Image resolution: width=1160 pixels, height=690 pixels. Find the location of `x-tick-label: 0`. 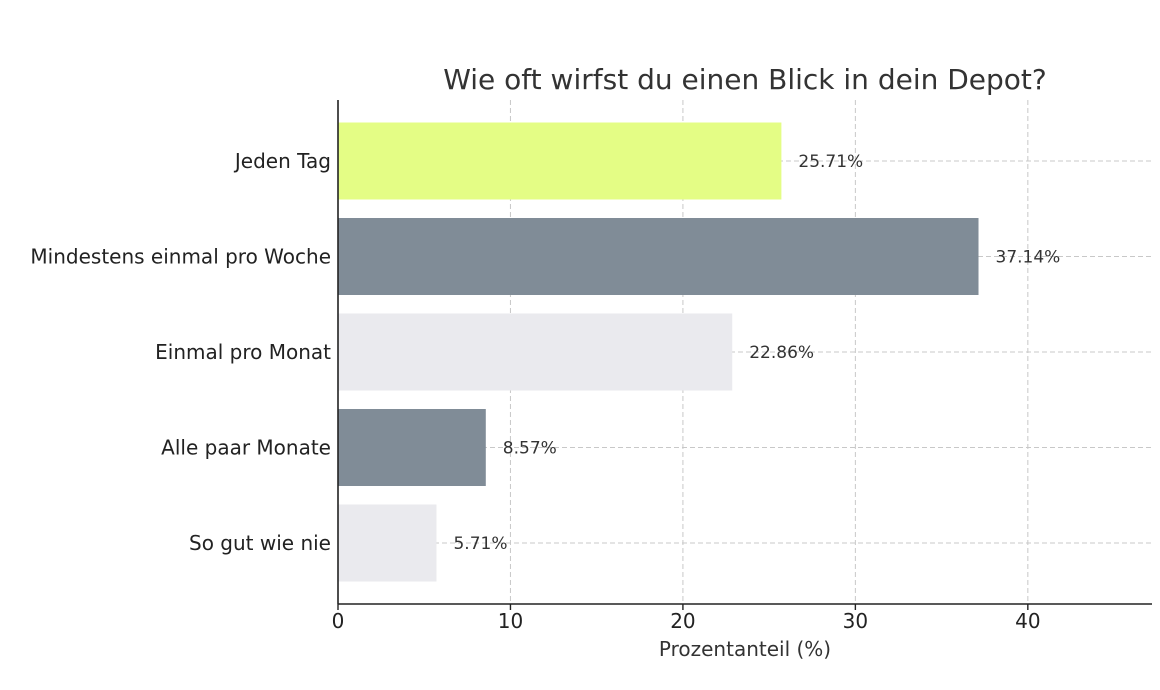

x-tick-label: 0 is located at coordinates (338, 621).